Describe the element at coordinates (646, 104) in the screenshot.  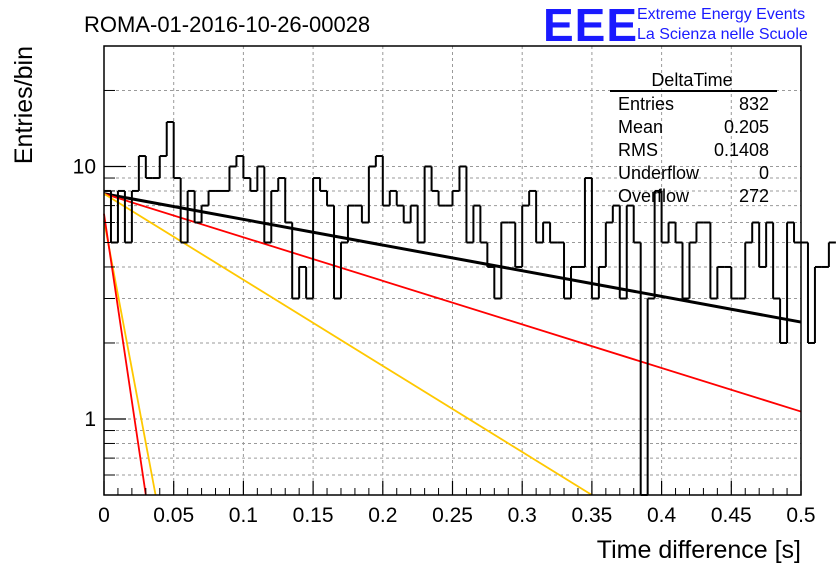
I see `stats-row-label: Entries` at that location.